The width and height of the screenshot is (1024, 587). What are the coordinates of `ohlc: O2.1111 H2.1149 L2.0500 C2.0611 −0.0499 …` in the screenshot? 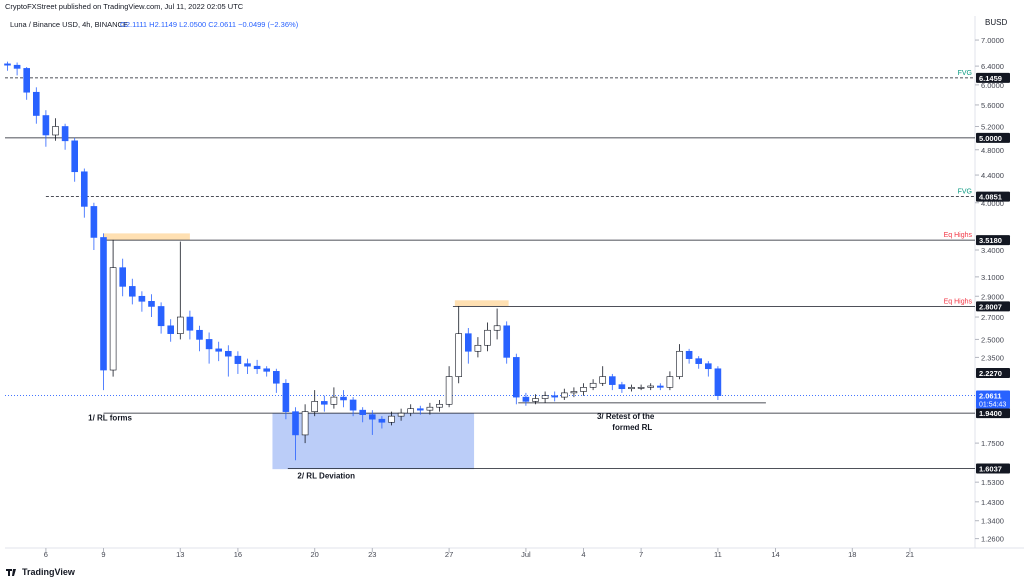 It's located at (209, 24).